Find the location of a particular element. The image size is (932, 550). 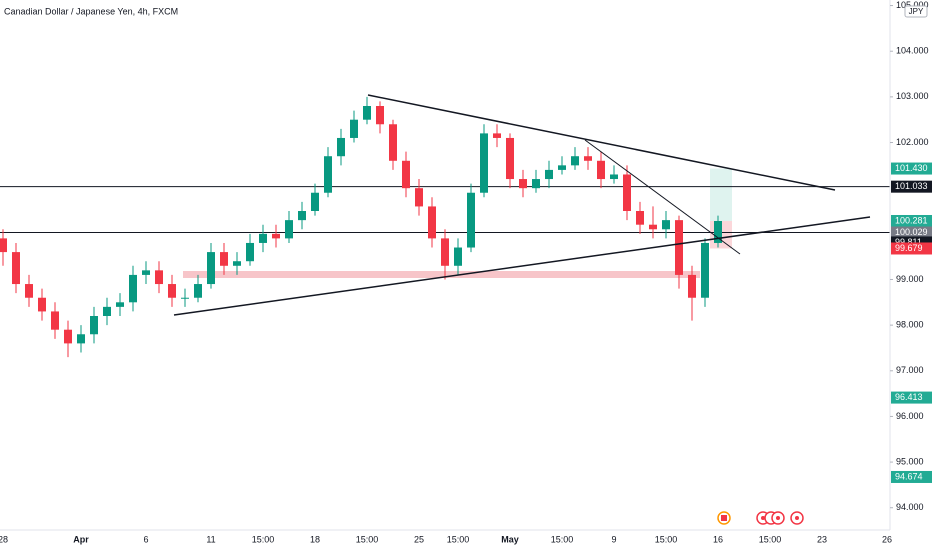

price-badge-label: 101.033 is located at coordinates (911, 186).